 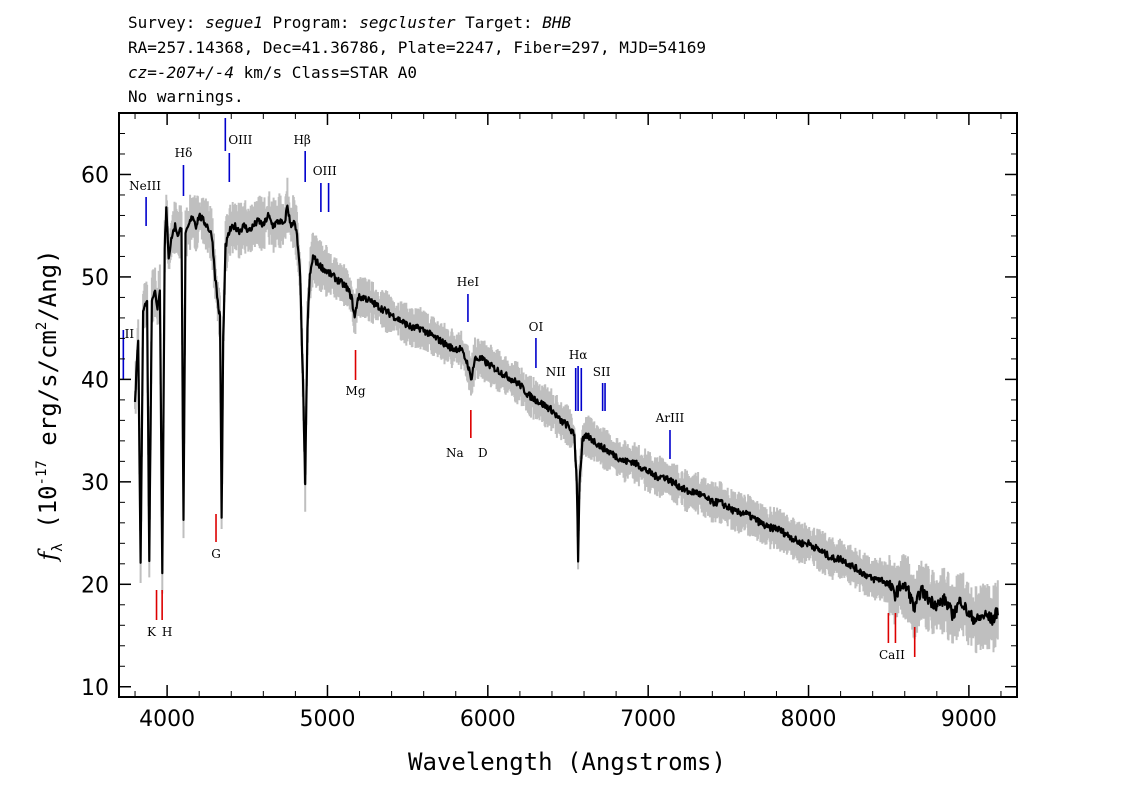 What do you see at coordinates (48, 395) in the screenshot?
I see `y-axis-units: erg/s/cm` at bounding box center [48, 395].